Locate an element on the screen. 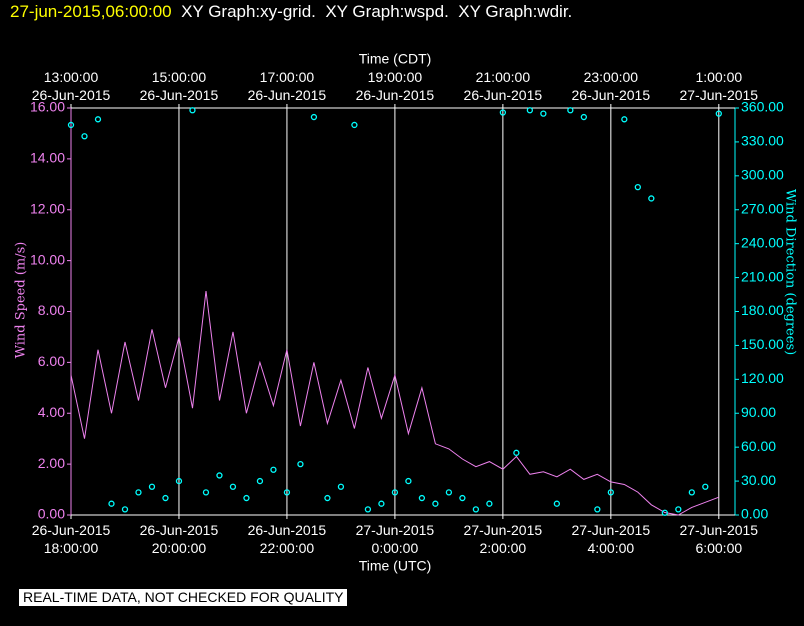 This screenshot has width=804, height=626. y-tick-label: 4.00 is located at coordinates (51, 412).